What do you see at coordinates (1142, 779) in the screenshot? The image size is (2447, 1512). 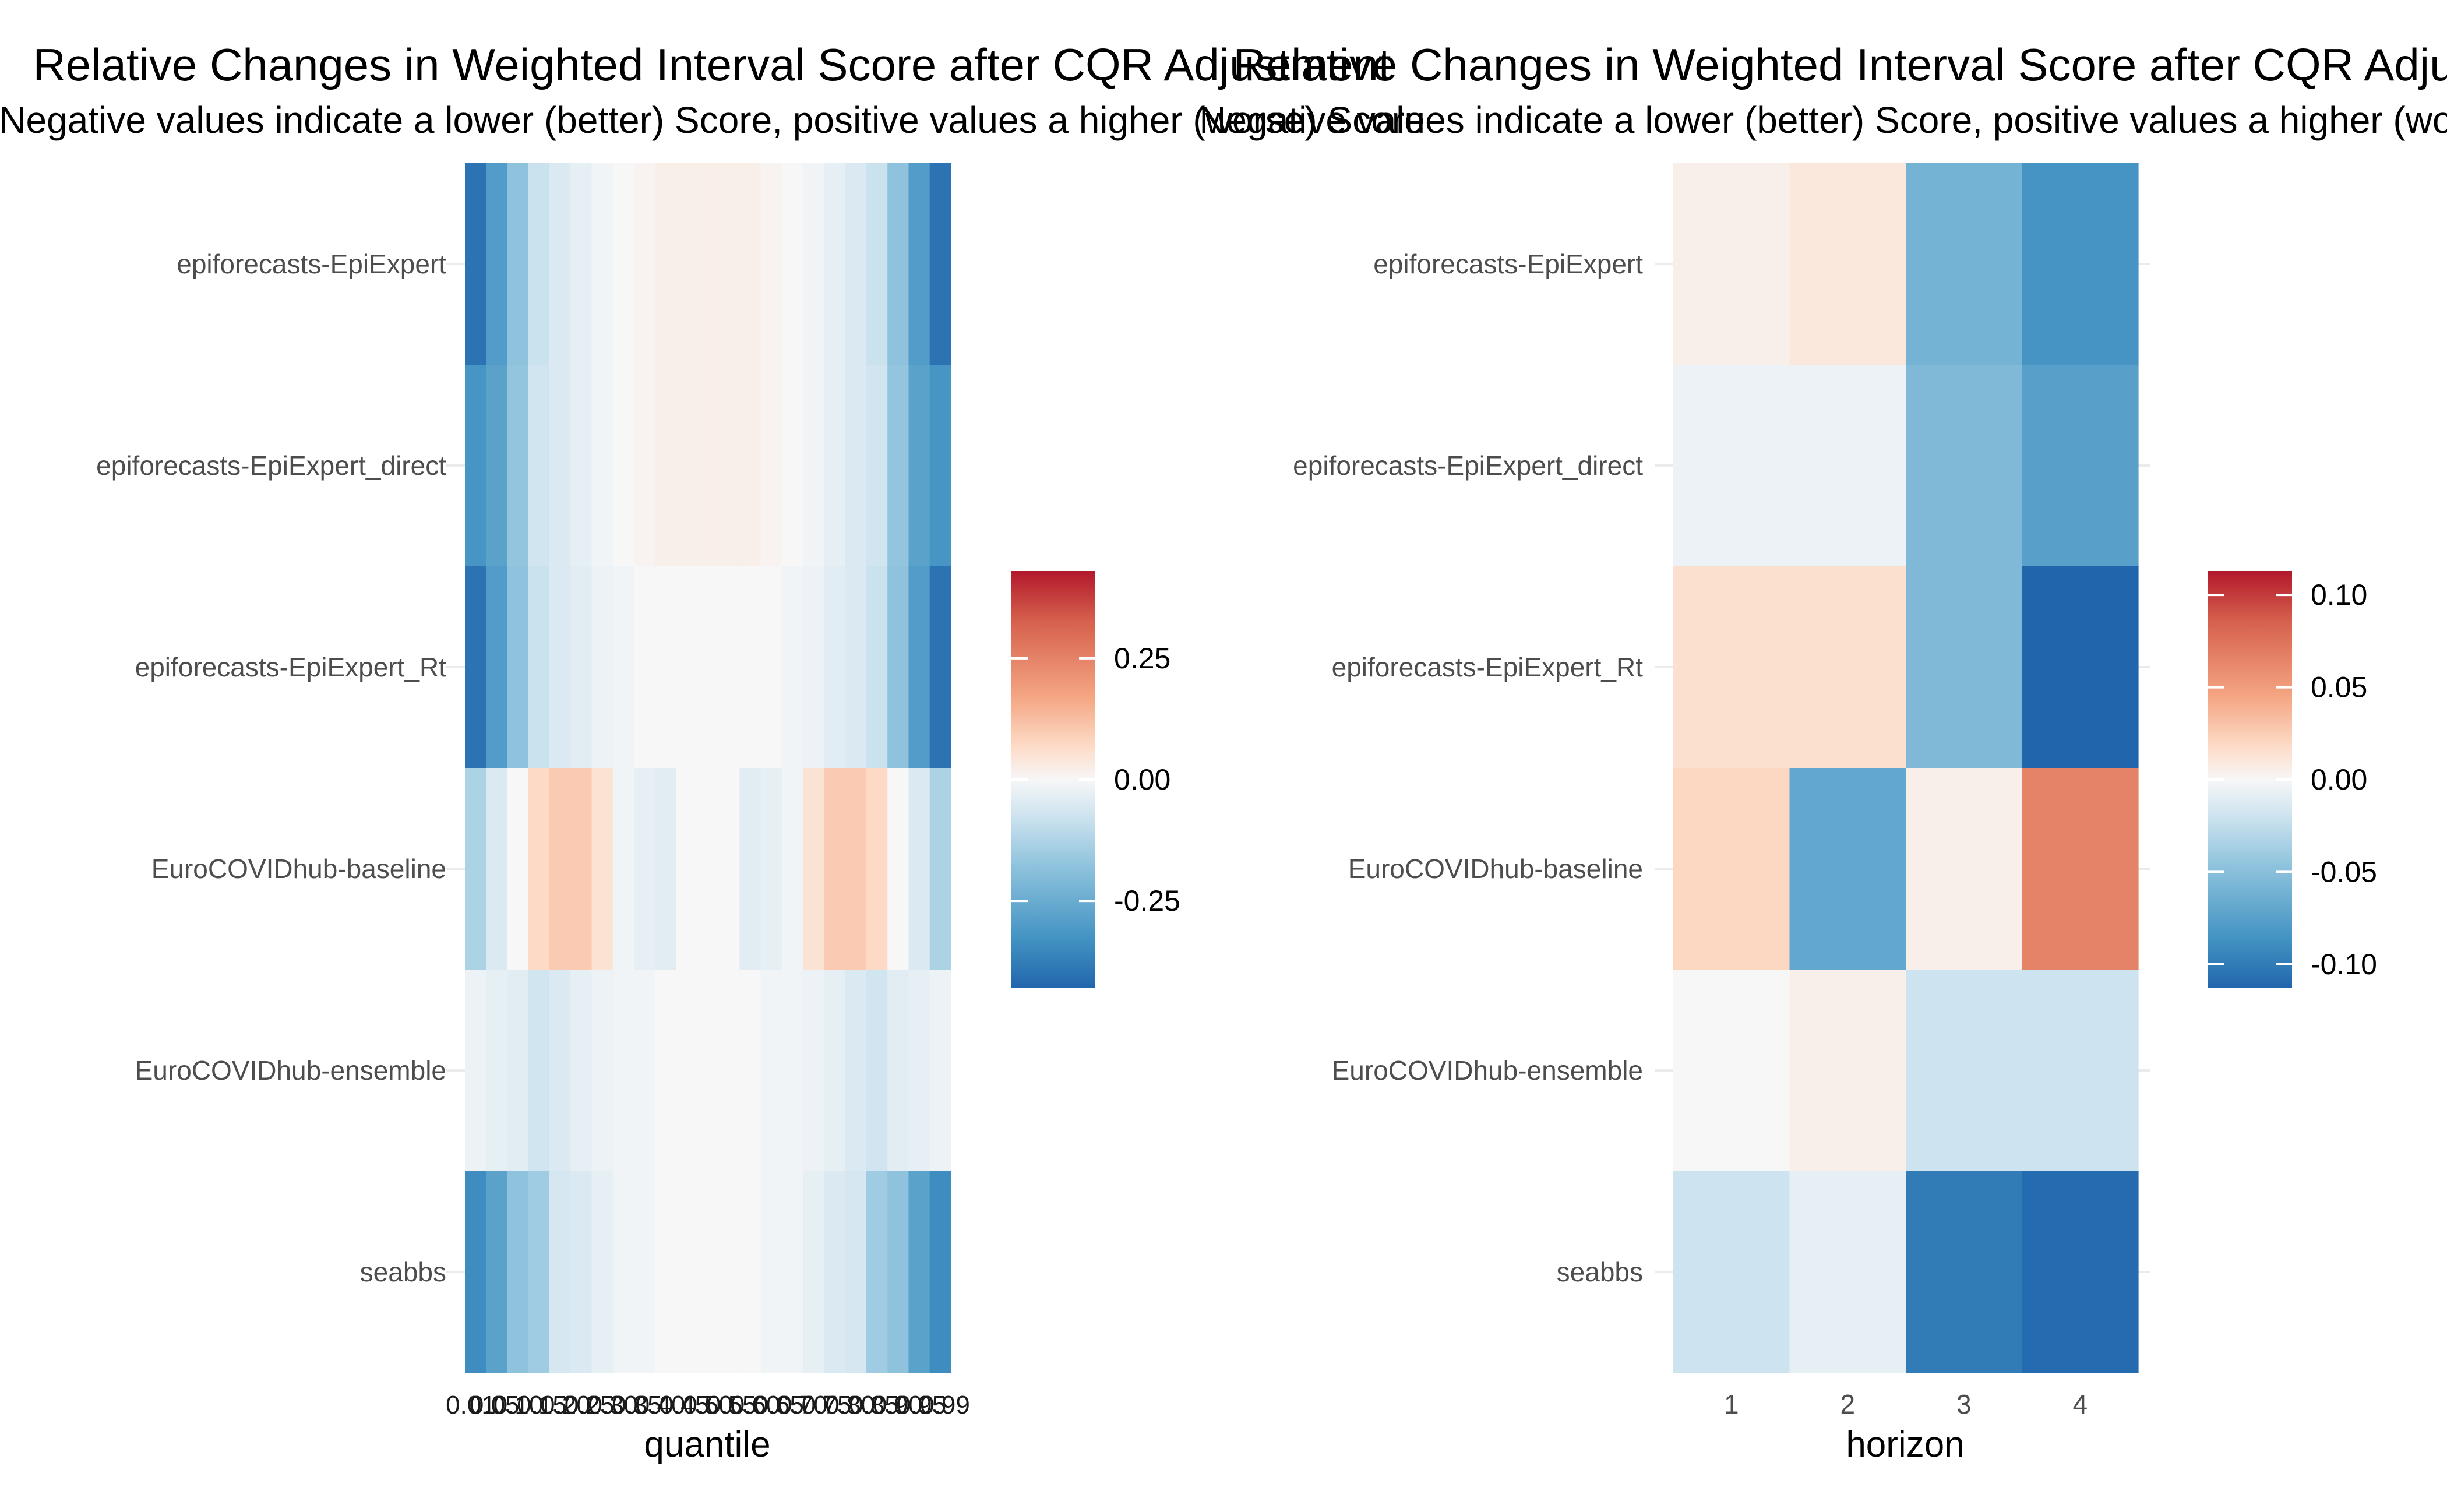 I see `quantile-colorbar-tick-label: 0.00` at bounding box center [1142, 779].